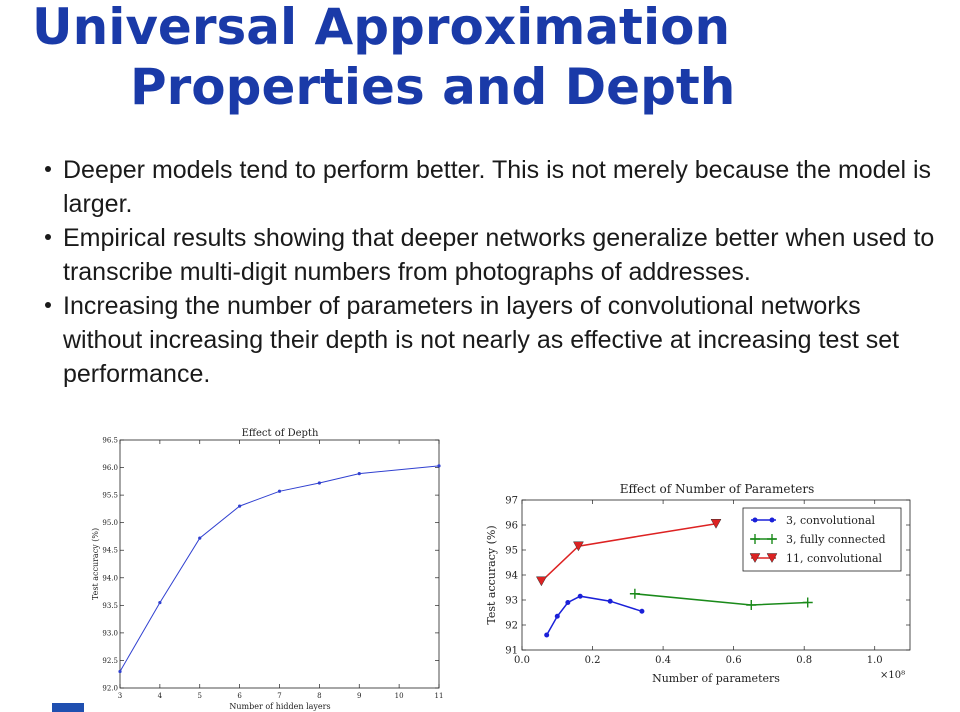 The height and width of the screenshot is (712, 960). I want to click on y-tick-label: 92.0, so click(110, 689).